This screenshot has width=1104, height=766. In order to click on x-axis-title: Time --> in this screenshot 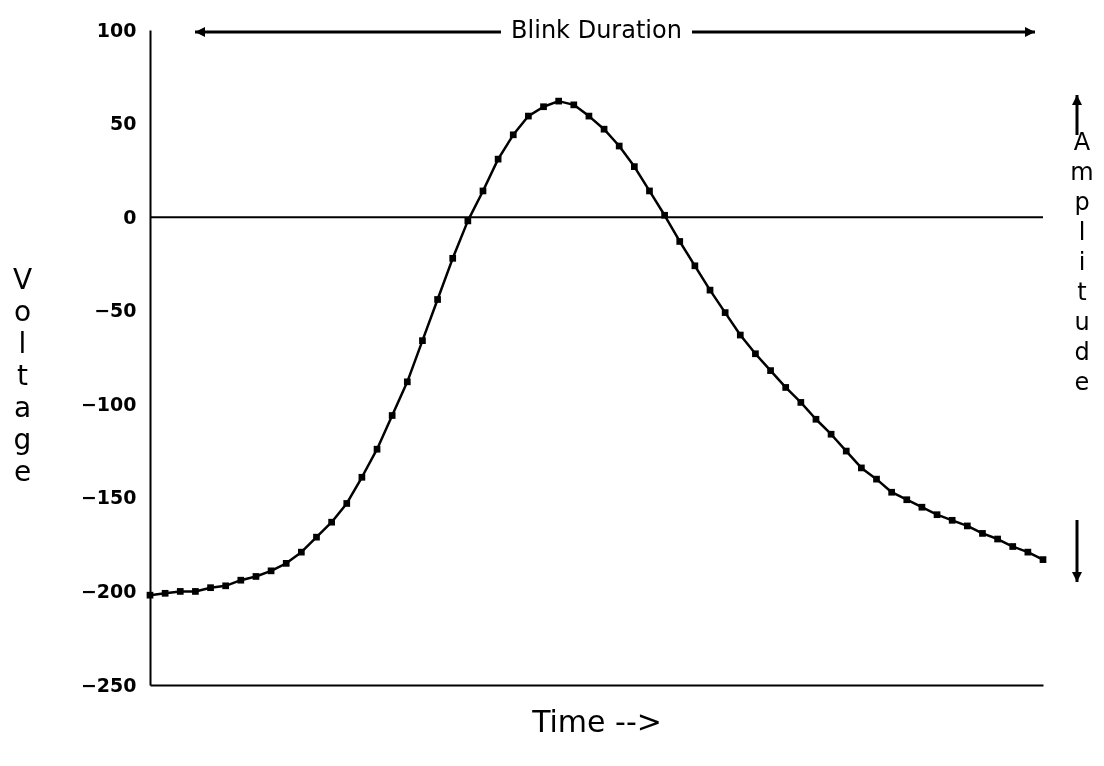, I will do `click(596, 721)`.